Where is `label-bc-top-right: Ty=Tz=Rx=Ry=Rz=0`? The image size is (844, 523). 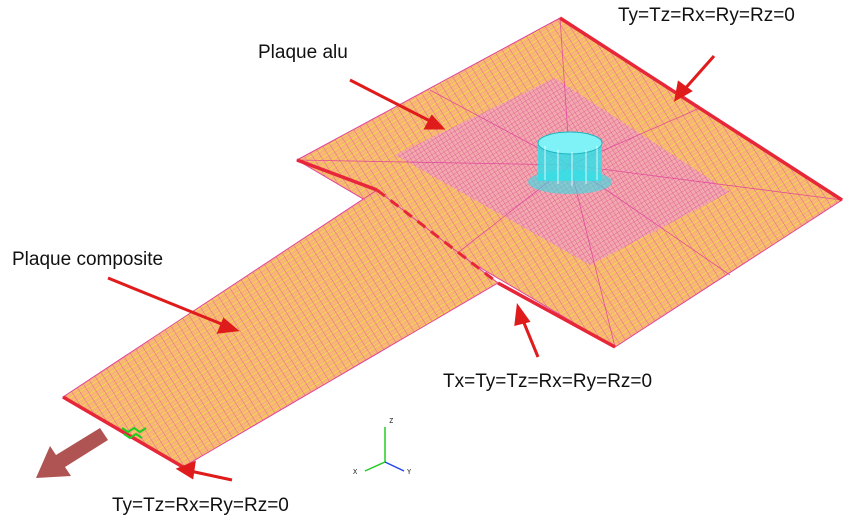
label-bc-top-right: Ty=Tz=Rx=Ry=Rz=0 is located at coordinates (706, 15).